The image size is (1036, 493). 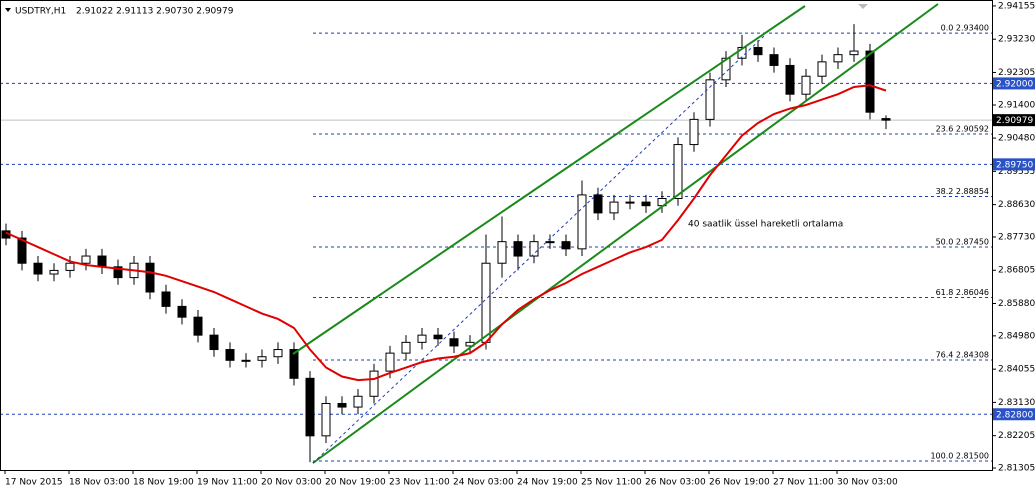 I want to click on last-price-label: 2.90979, so click(x=1014, y=121).